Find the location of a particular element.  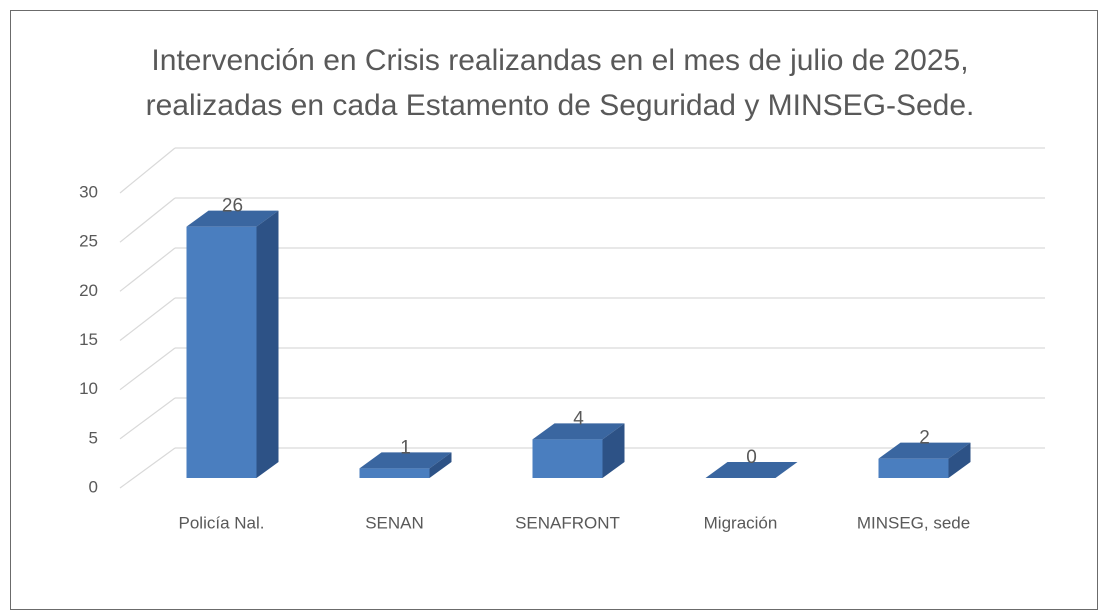

x-tick-label: SENAFRONT is located at coordinates (567, 522).